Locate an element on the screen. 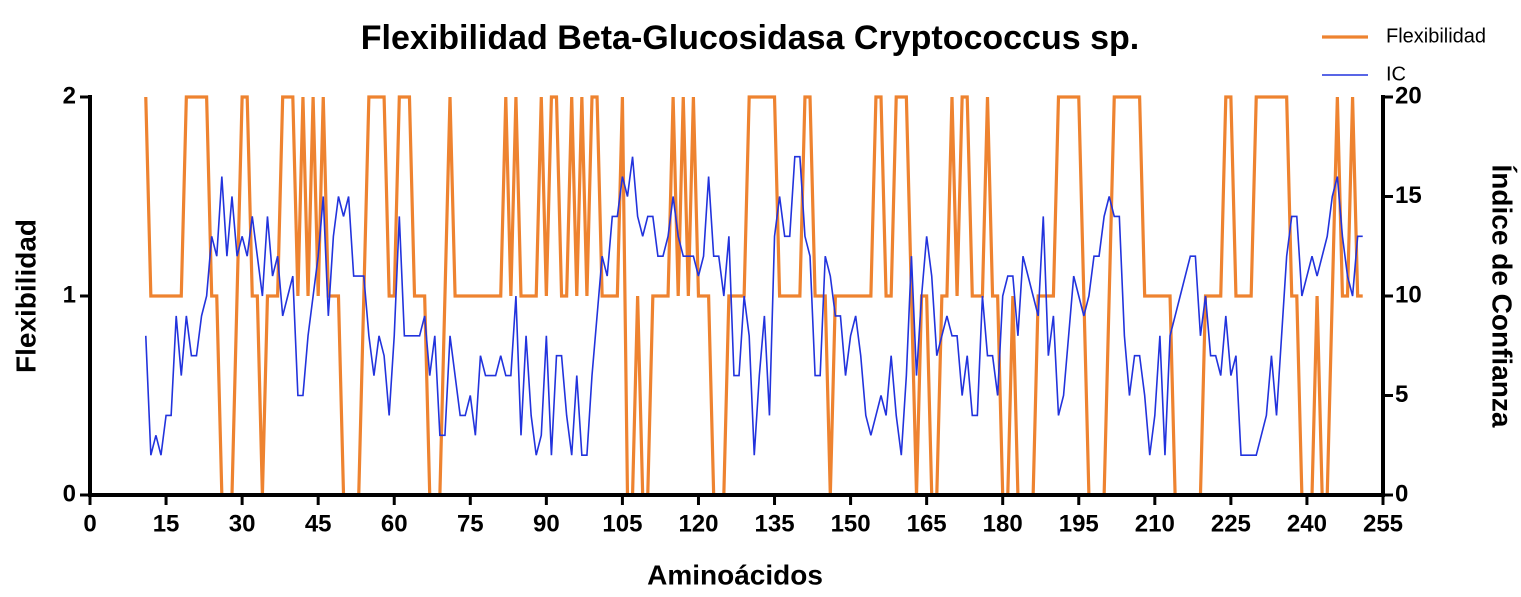  x-tick-label: 240 is located at coordinates (1307, 523).